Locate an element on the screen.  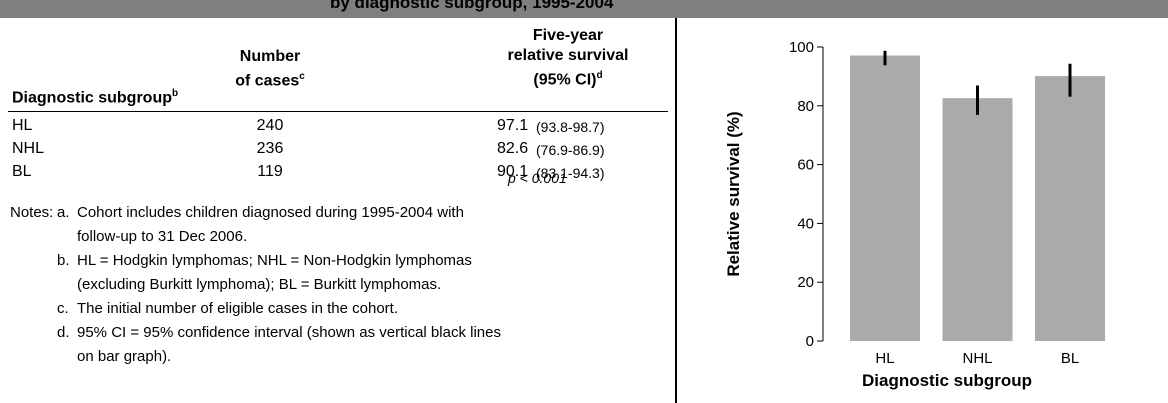
cases-cell: 240 is located at coordinates (270, 125).